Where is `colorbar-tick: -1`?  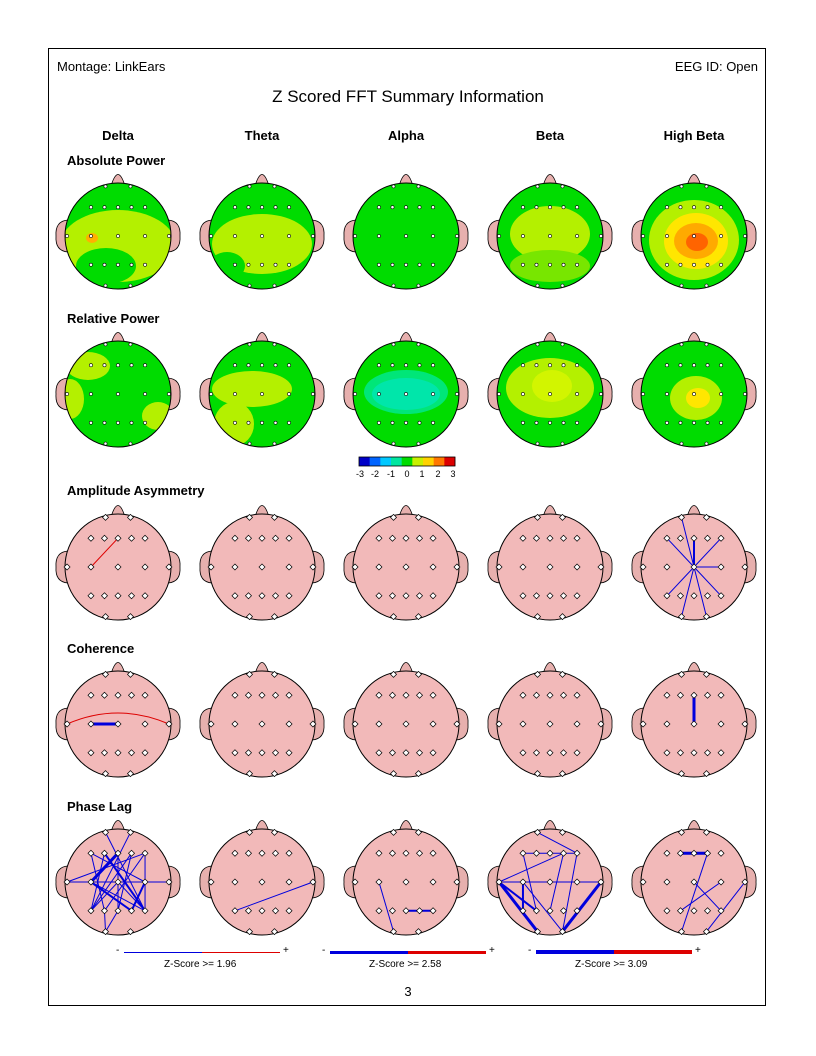 colorbar-tick: -1 is located at coordinates (391, 474).